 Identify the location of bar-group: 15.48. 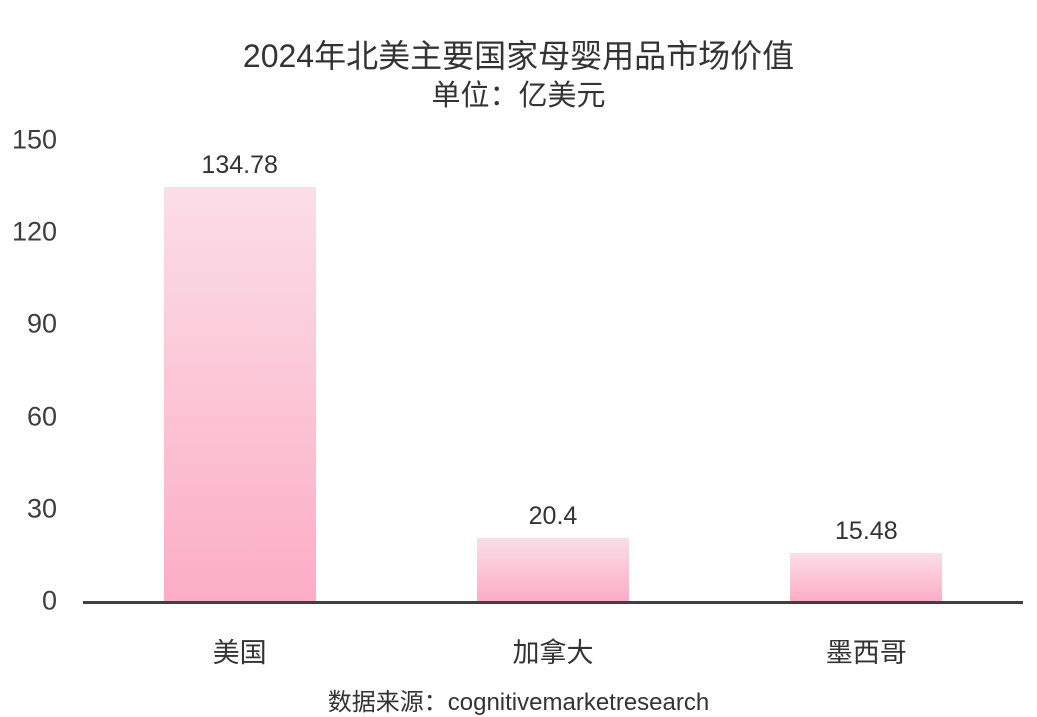
(866, 559).